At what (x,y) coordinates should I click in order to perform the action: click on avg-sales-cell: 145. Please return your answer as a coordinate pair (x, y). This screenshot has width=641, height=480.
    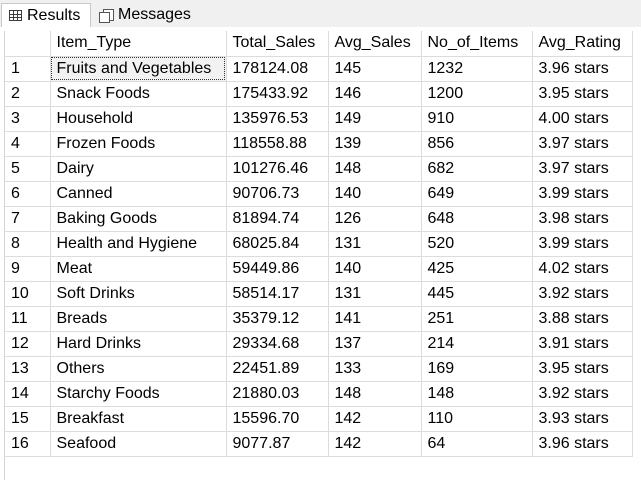
    Looking at the image, I should click on (375, 69).